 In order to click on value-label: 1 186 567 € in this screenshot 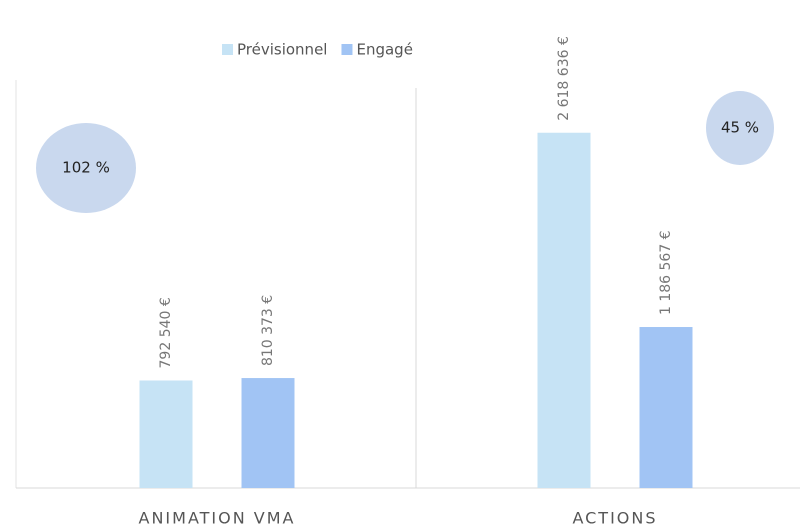, I will do `click(666, 272)`.